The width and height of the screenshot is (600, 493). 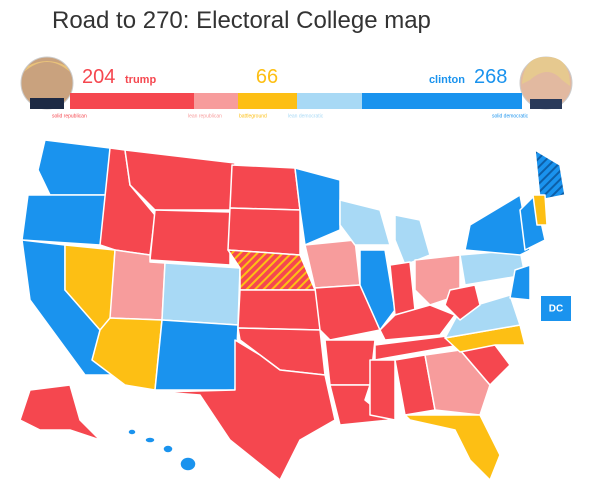 What do you see at coordinates (98, 77) in the screenshot?
I see `trump-votes: 204` at bounding box center [98, 77].